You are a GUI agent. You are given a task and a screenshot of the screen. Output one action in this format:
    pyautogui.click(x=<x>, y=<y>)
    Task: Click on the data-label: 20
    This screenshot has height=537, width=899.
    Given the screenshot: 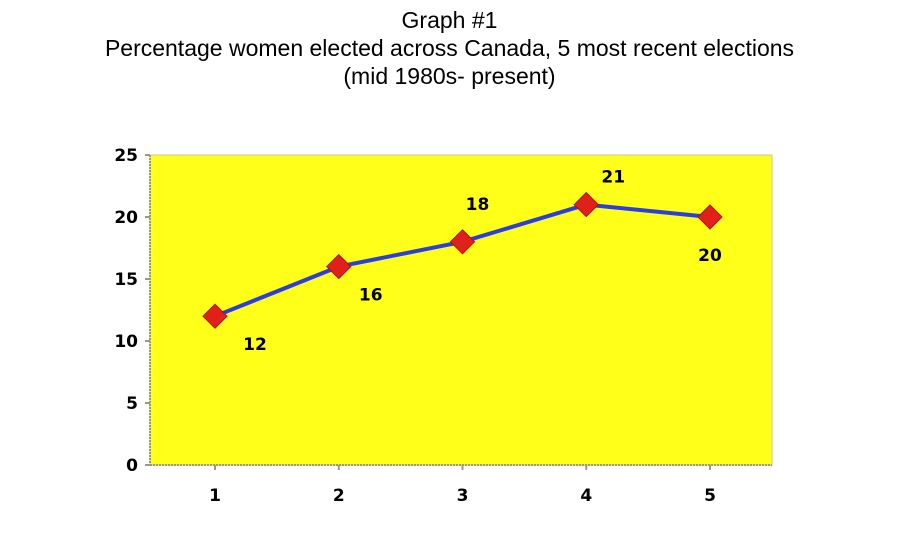 What is the action you would take?
    pyautogui.click(x=710, y=256)
    